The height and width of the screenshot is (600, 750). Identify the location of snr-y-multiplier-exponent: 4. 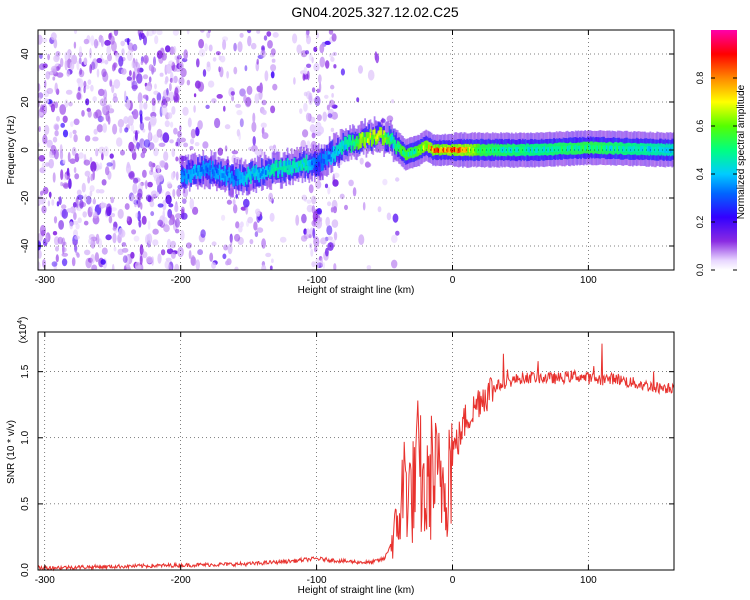
(20, 322).